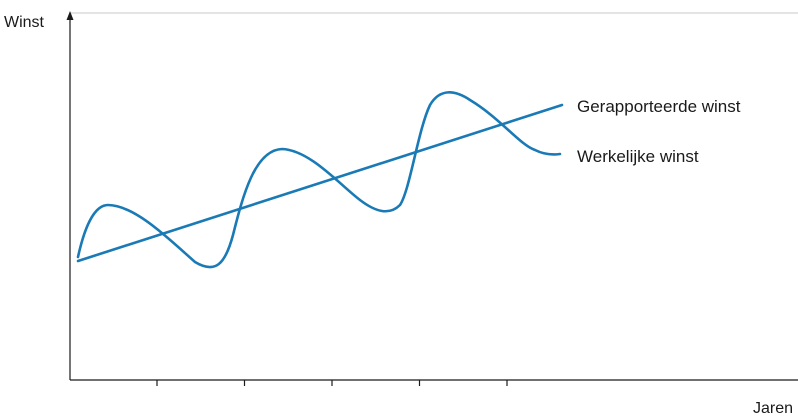  What do you see at coordinates (638, 156) in the screenshot?
I see `series-label-werkelijke-winst: Werkelijke winst` at bounding box center [638, 156].